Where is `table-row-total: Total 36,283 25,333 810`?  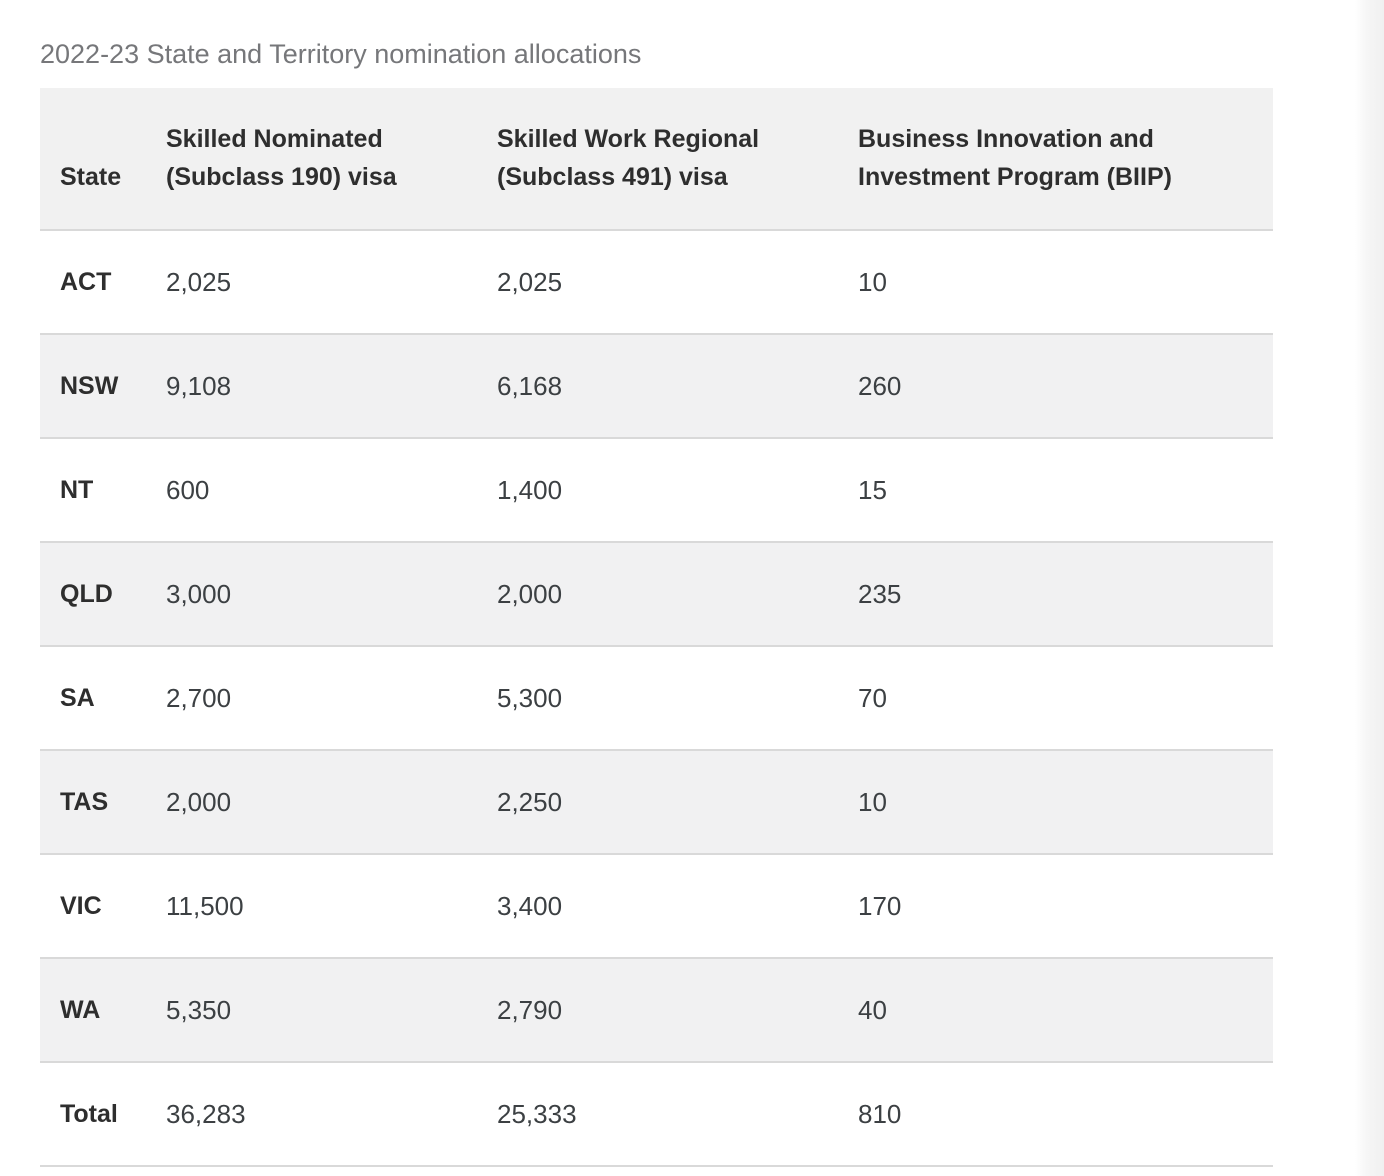
table-row-total: Total 36,283 25,333 810 is located at coordinates (656, 1114).